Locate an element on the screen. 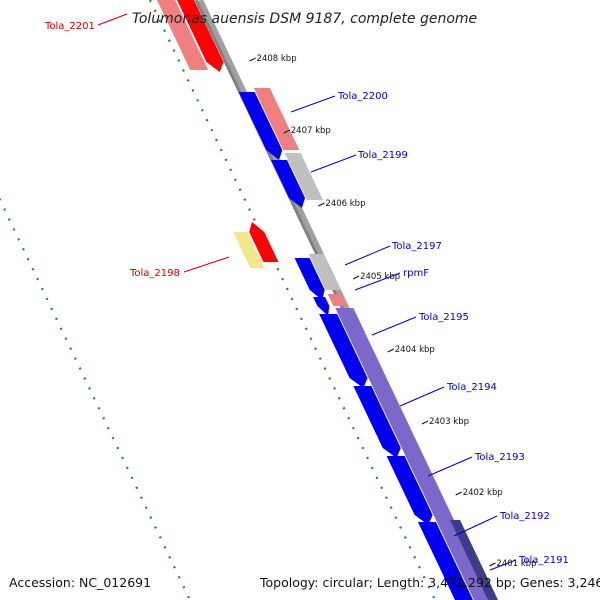  tola-2195-blue-block is located at coordinates (343, 351).